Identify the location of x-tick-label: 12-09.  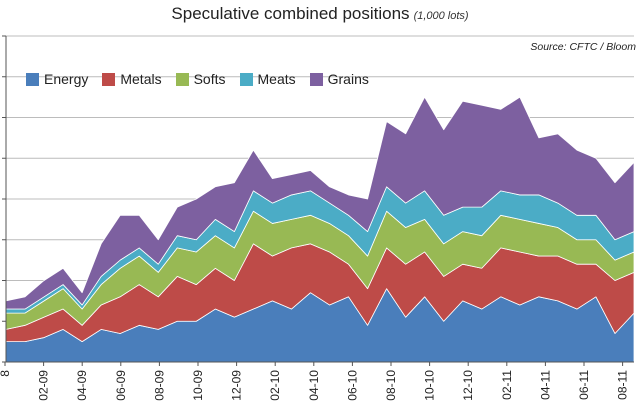
(237, 385).